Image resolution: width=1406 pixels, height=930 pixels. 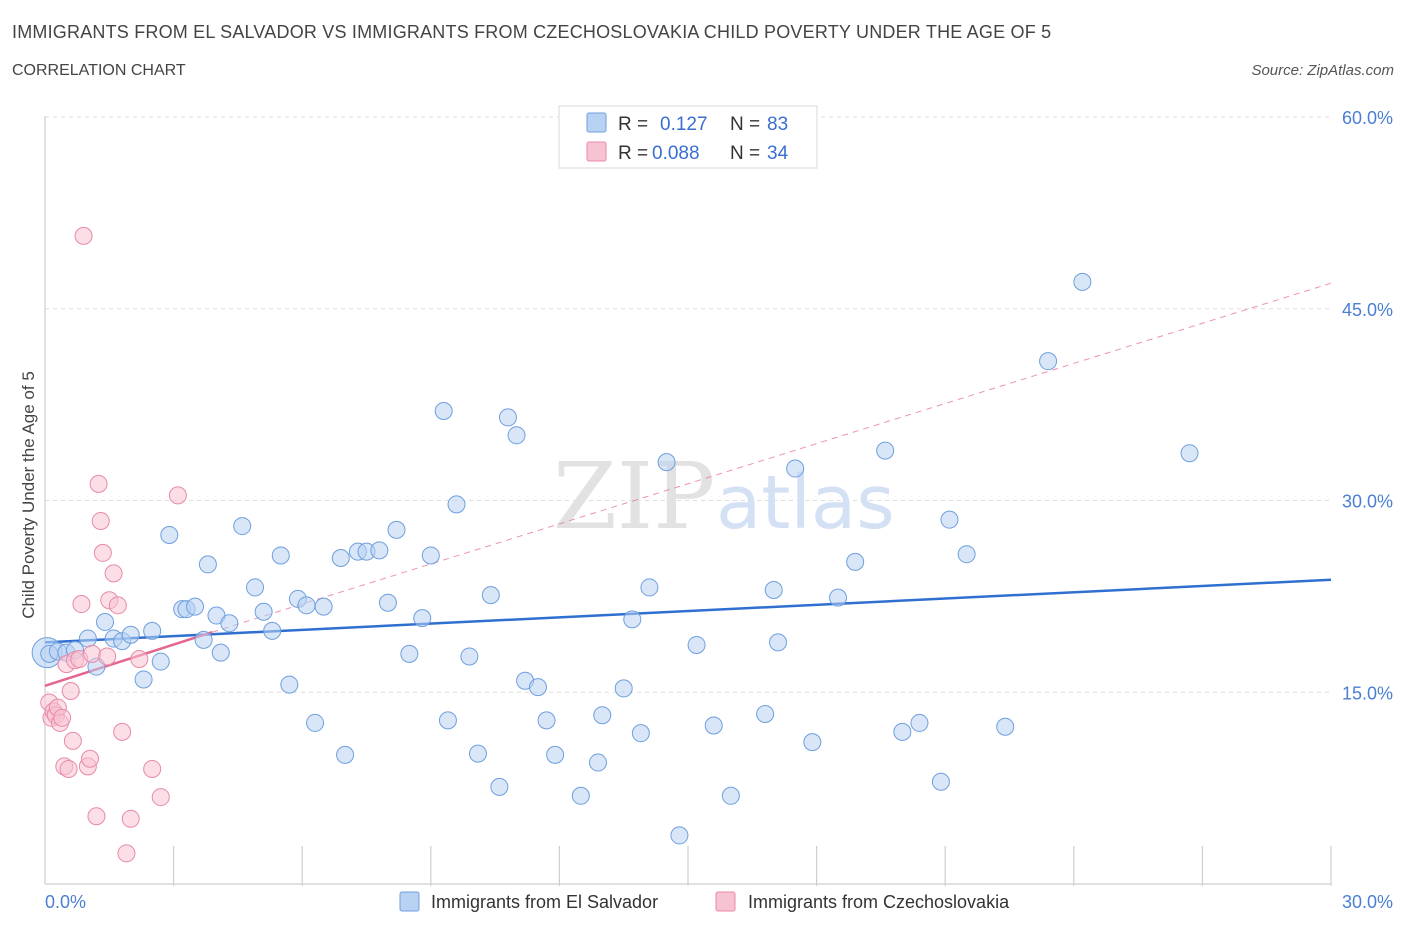 I want to click on y-tick-label-2: 45.0%, so click(x=1367, y=310).